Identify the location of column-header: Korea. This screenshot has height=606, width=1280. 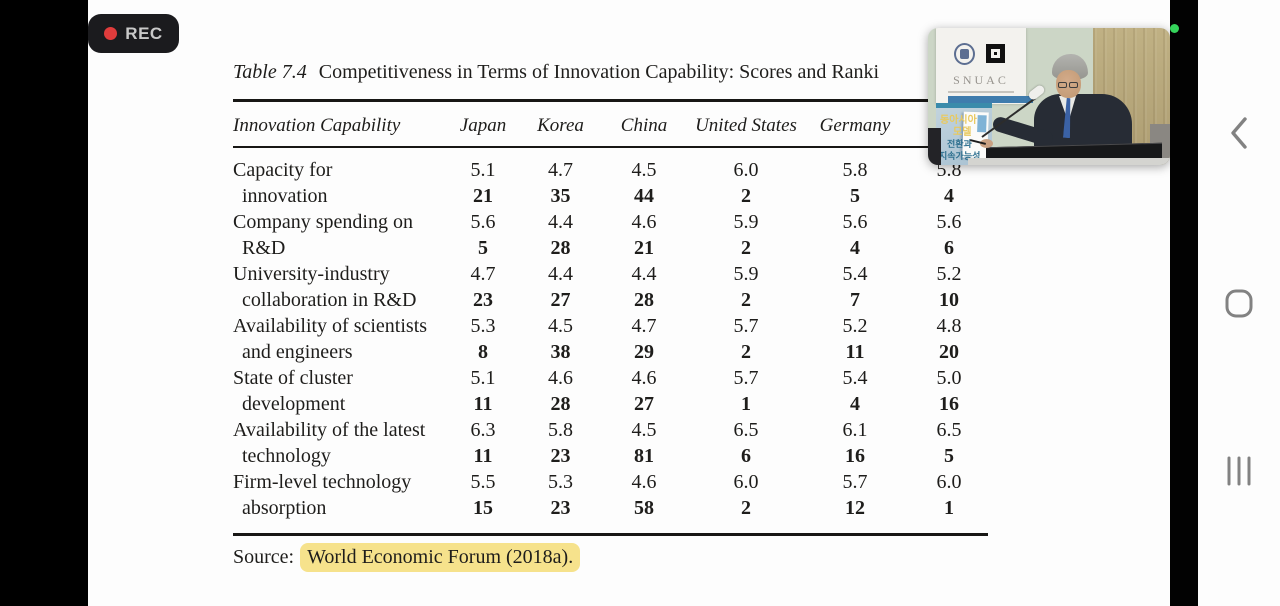
(560, 125).